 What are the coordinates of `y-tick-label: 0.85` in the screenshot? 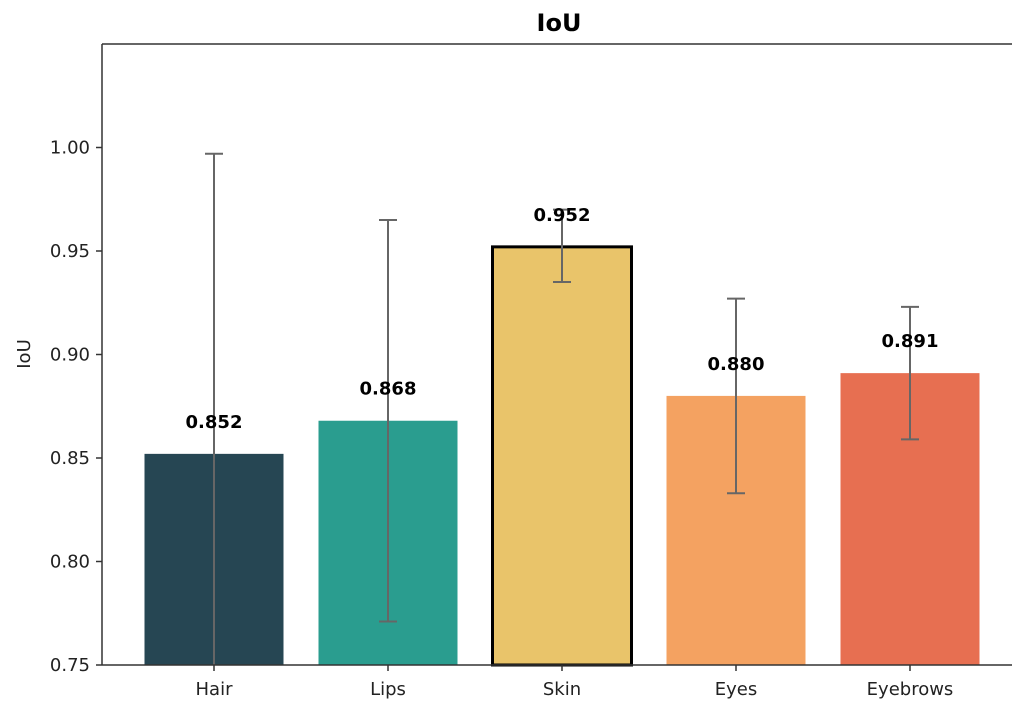 It's located at (70, 458).